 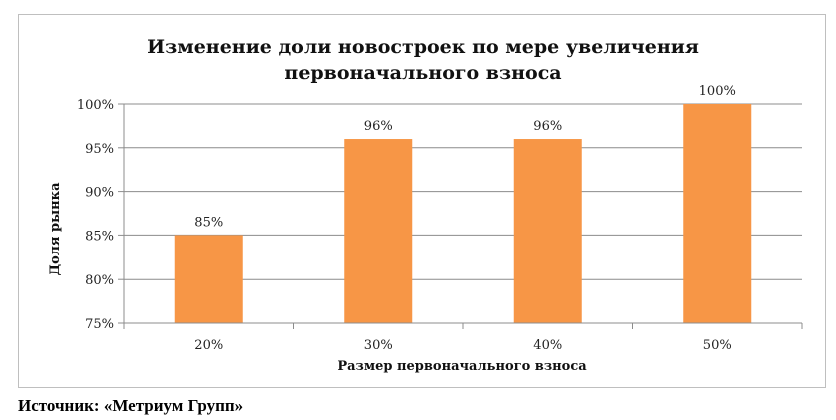 What do you see at coordinates (99, 280) in the screenshot?
I see `y-tick-label: 80%` at bounding box center [99, 280].